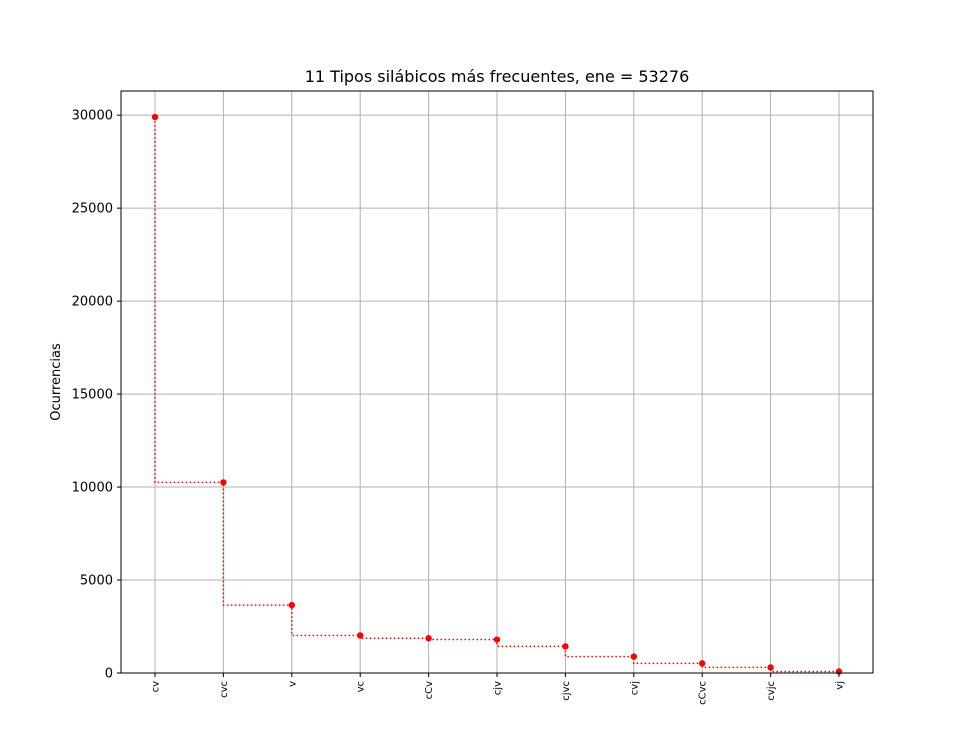 This screenshot has height=756, width=969. What do you see at coordinates (428, 638) in the screenshot?
I see `data-point-cCv` at bounding box center [428, 638].